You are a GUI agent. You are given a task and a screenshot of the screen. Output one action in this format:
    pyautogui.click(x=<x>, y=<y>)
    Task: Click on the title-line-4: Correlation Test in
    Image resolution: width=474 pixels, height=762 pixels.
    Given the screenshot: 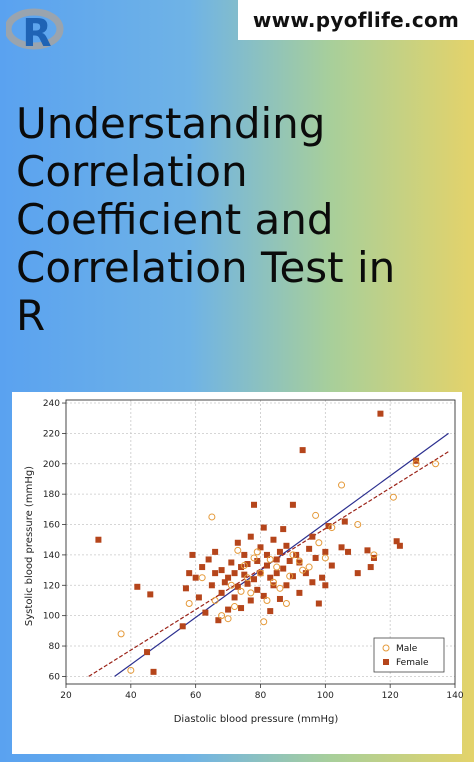 What is the action you would take?
    pyautogui.click(x=206, y=267)
    